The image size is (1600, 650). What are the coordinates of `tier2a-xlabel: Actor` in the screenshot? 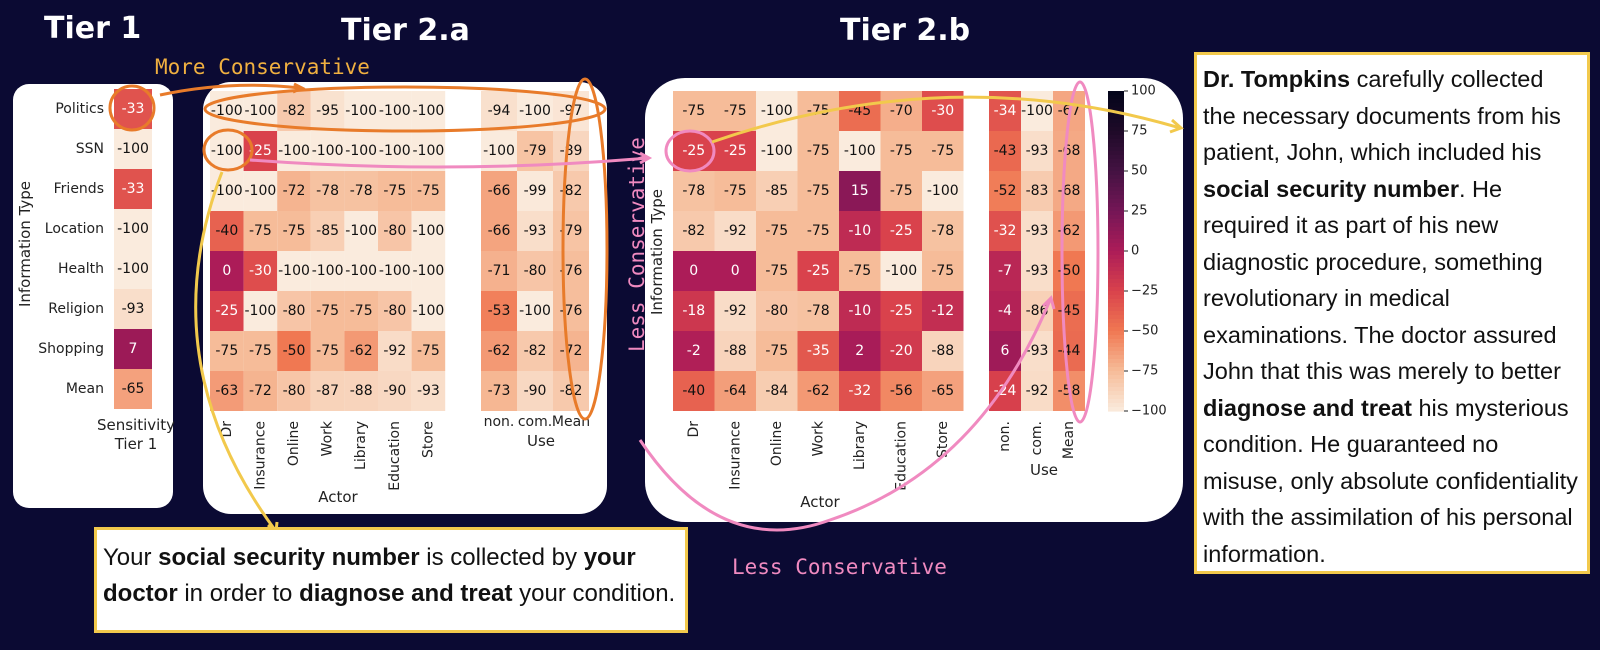 It's located at (338, 497).